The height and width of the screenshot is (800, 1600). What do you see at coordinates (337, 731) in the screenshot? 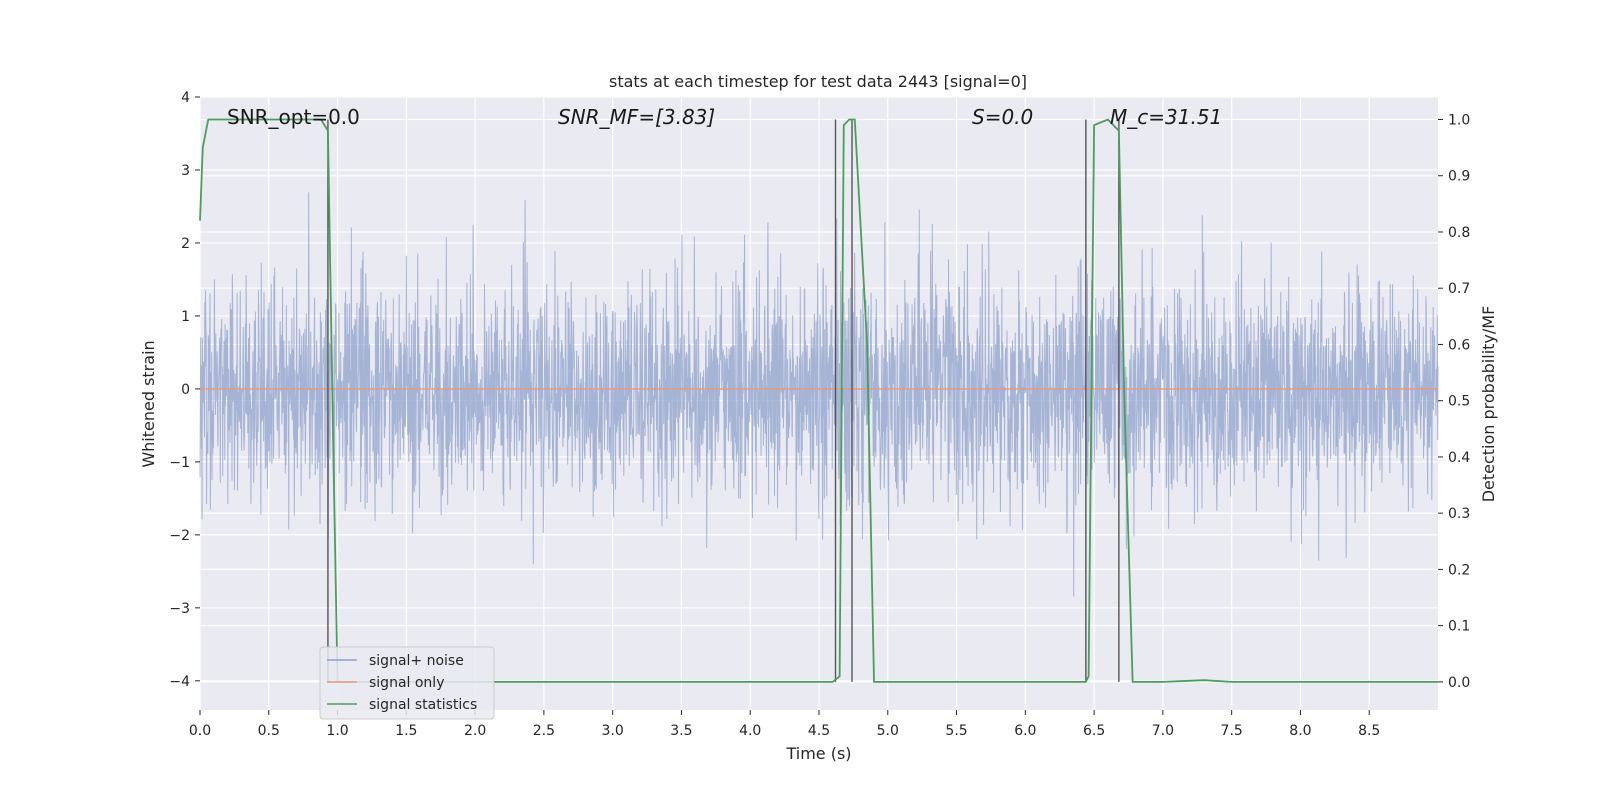
I see `x-tick-label: 1.0` at bounding box center [337, 731].